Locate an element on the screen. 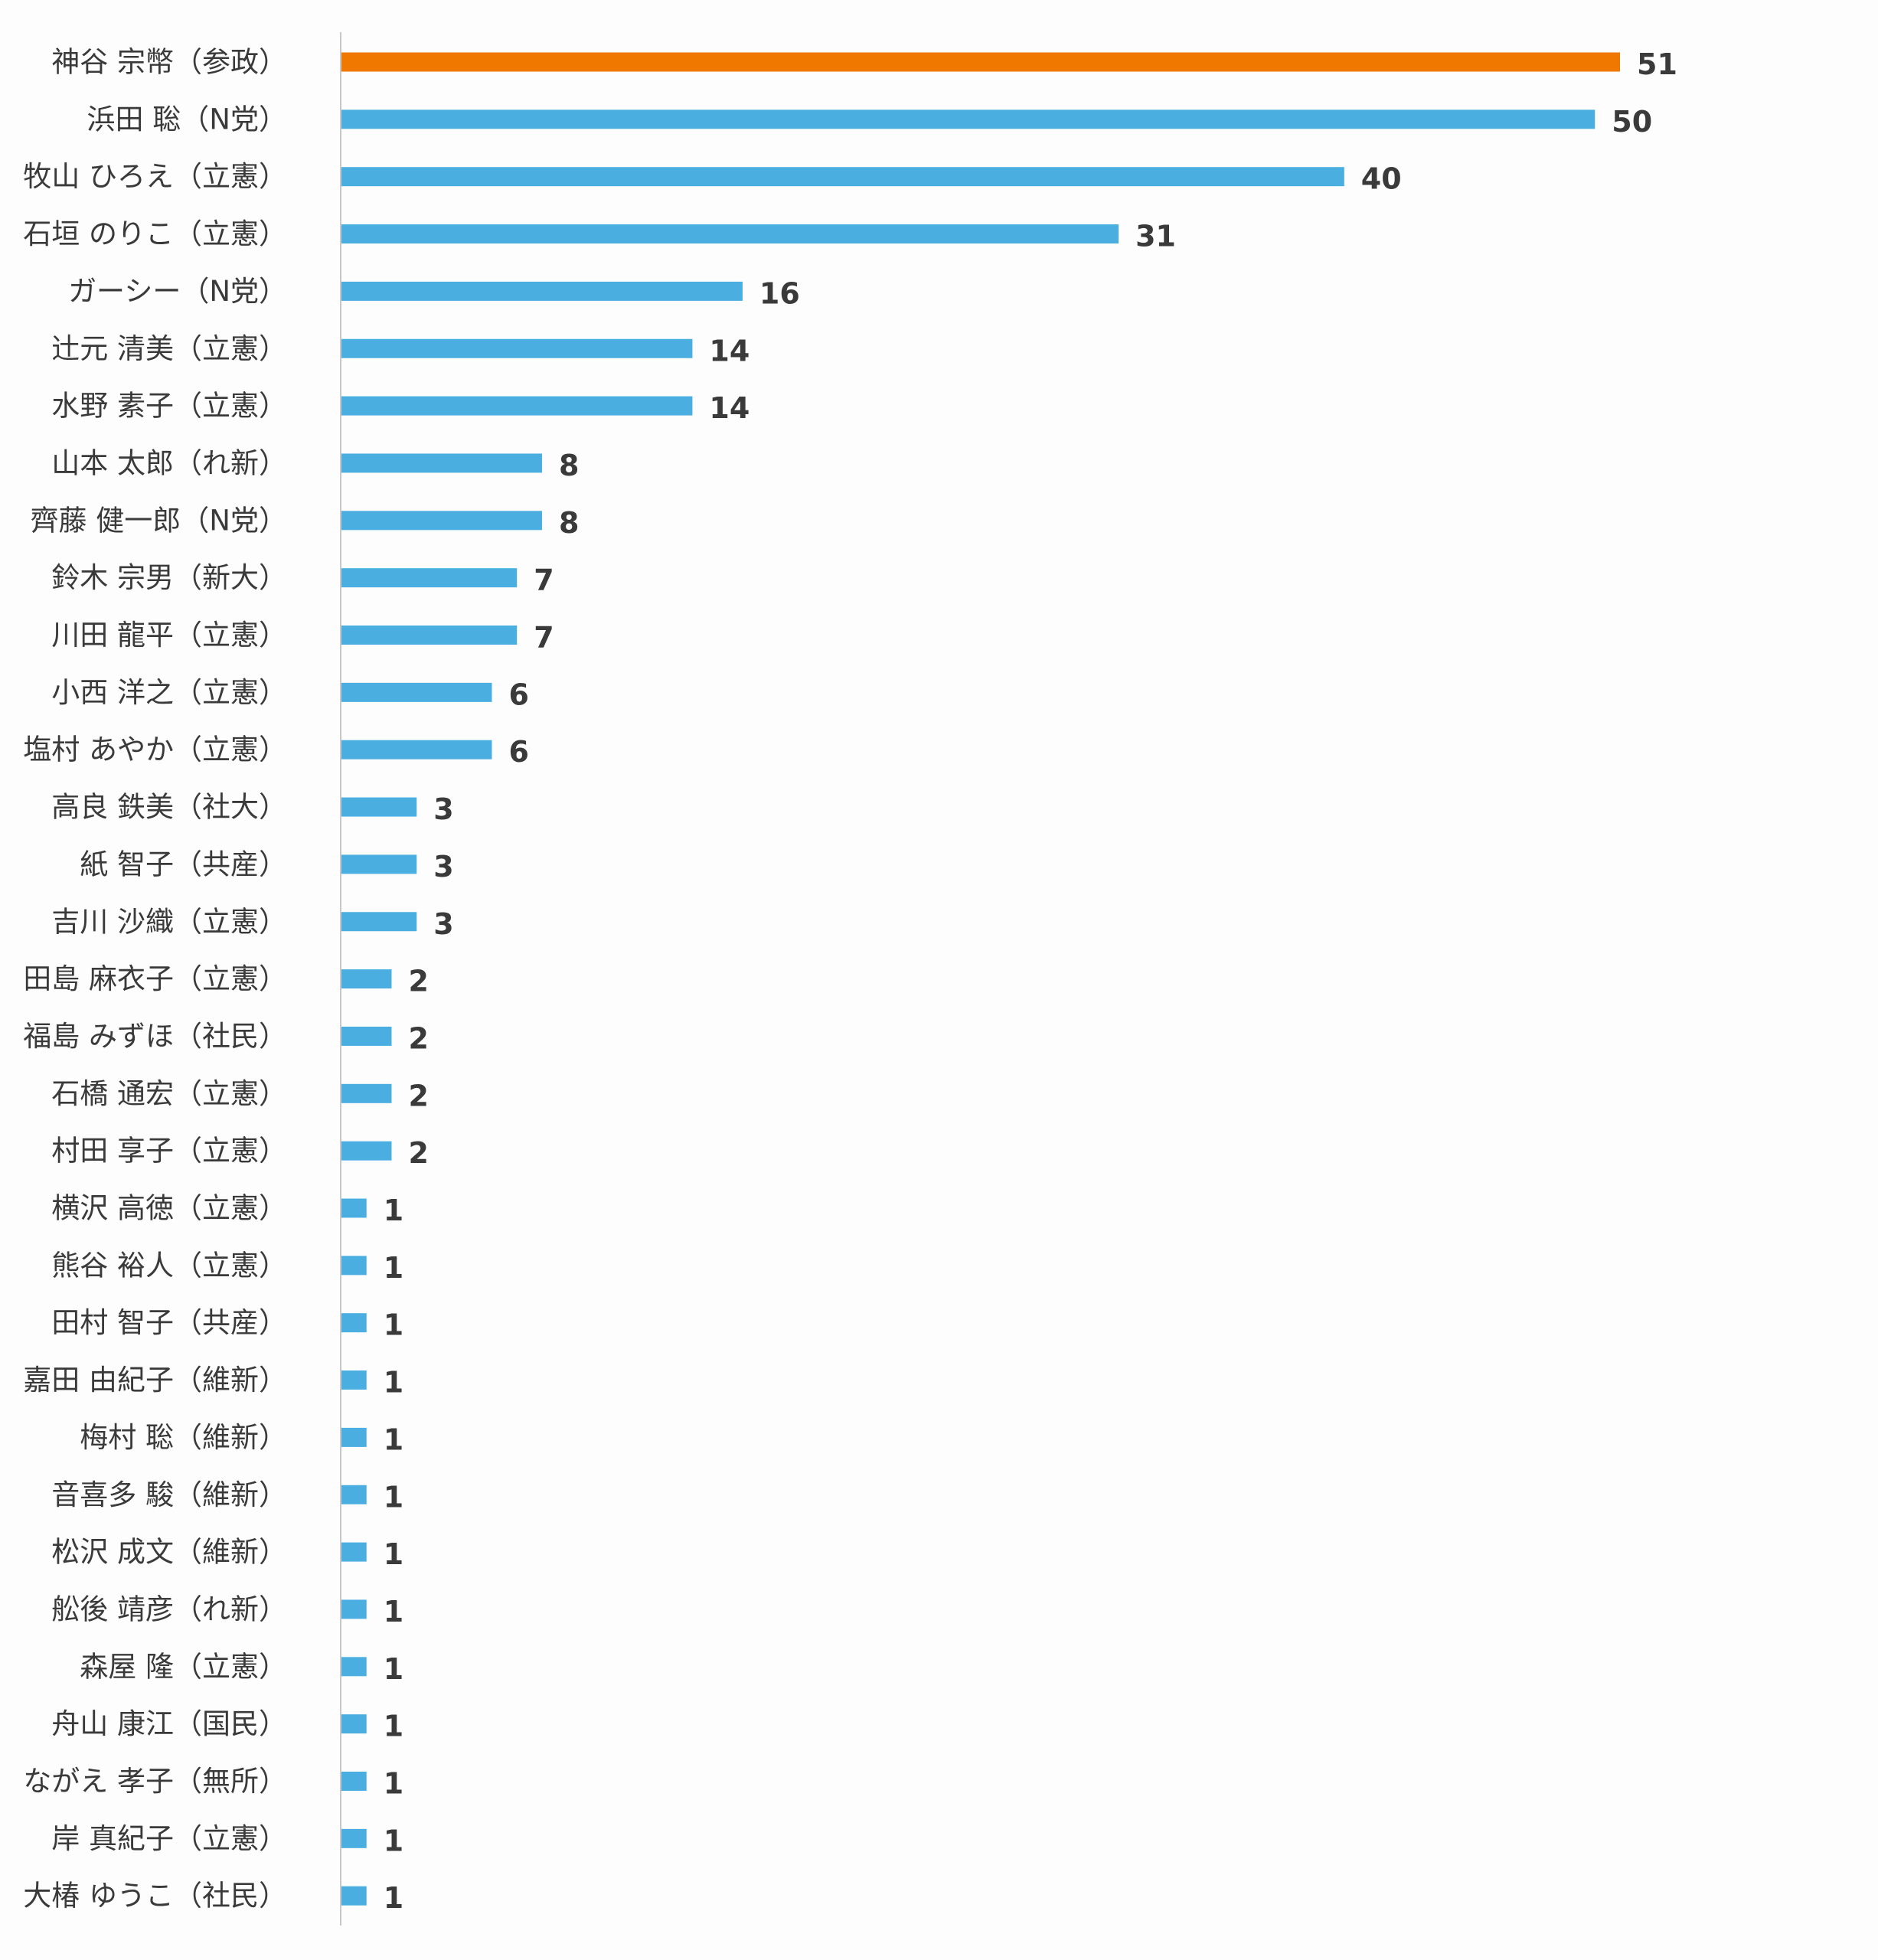 The width and height of the screenshot is (1878, 1960). category-label: 福島 みずほ（社民） is located at coordinates (155, 1036).